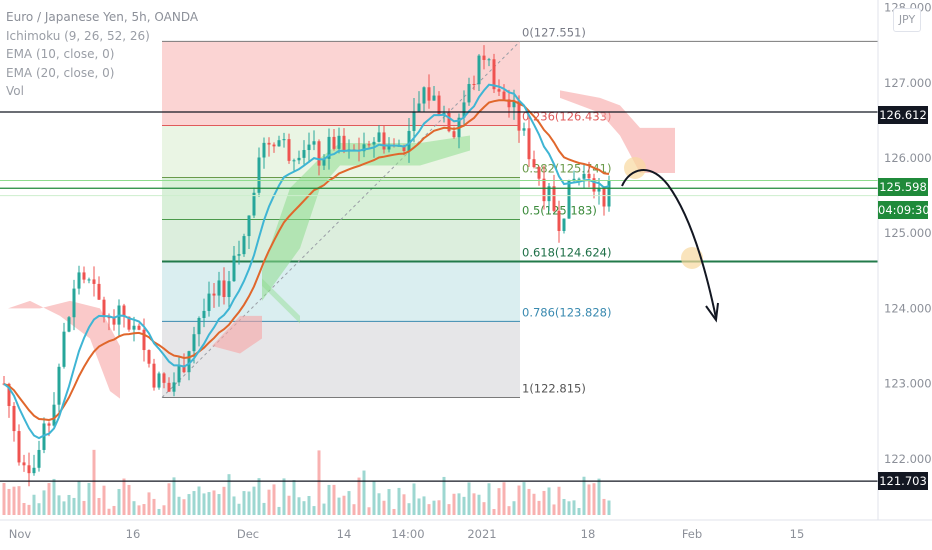 This screenshot has width=932, height=550. What do you see at coordinates (281, 301) in the screenshot?
I see `cloud-bull` at bounding box center [281, 301].